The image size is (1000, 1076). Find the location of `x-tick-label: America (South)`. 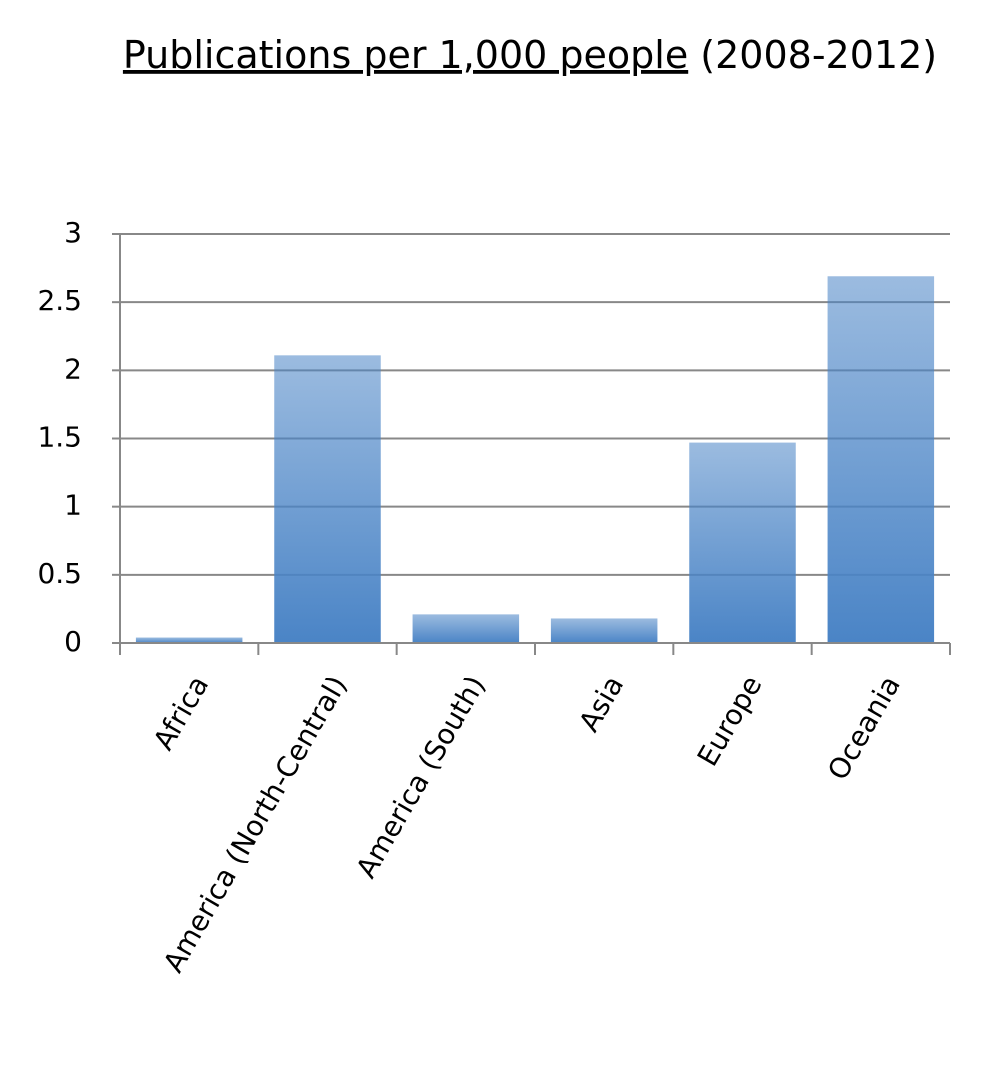

x-tick-label: America (South) is located at coordinates (421, 777).